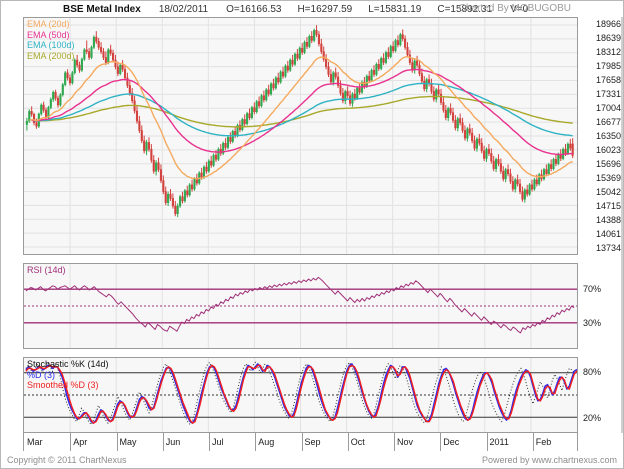  What do you see at coordinates (608, 149) in the screenshot?
I see `price-tick-label: 16023` at bounding box center [608, 149].